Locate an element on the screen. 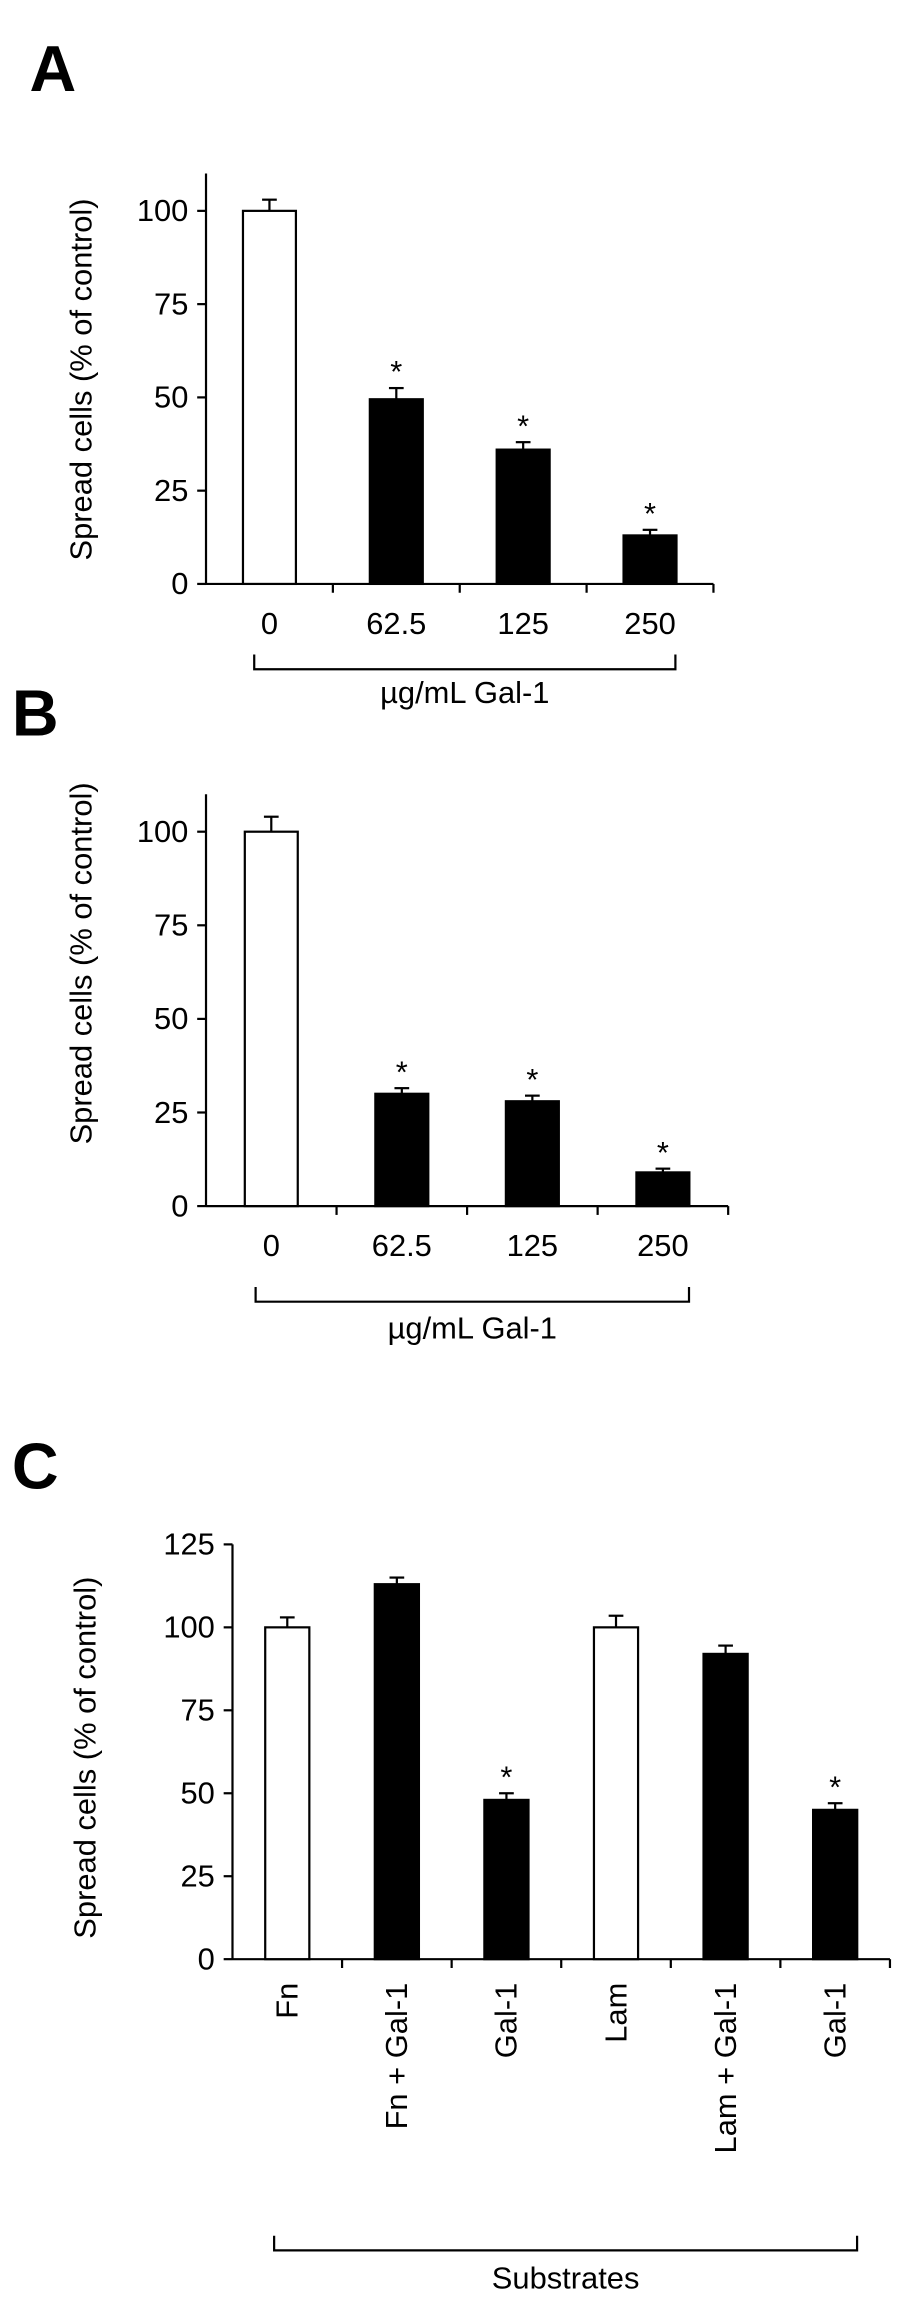 This screenshot has height=2321, width=918. x-tick-label: Fn is located at coordinates (287, 2001).